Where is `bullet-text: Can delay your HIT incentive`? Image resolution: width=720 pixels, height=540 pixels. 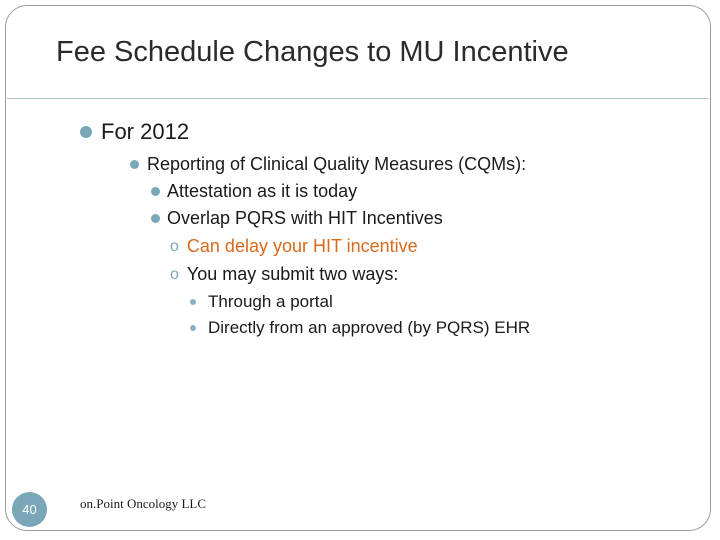
bullet-text: Can delay your HIT incentive is located at coordinates (302, 246).